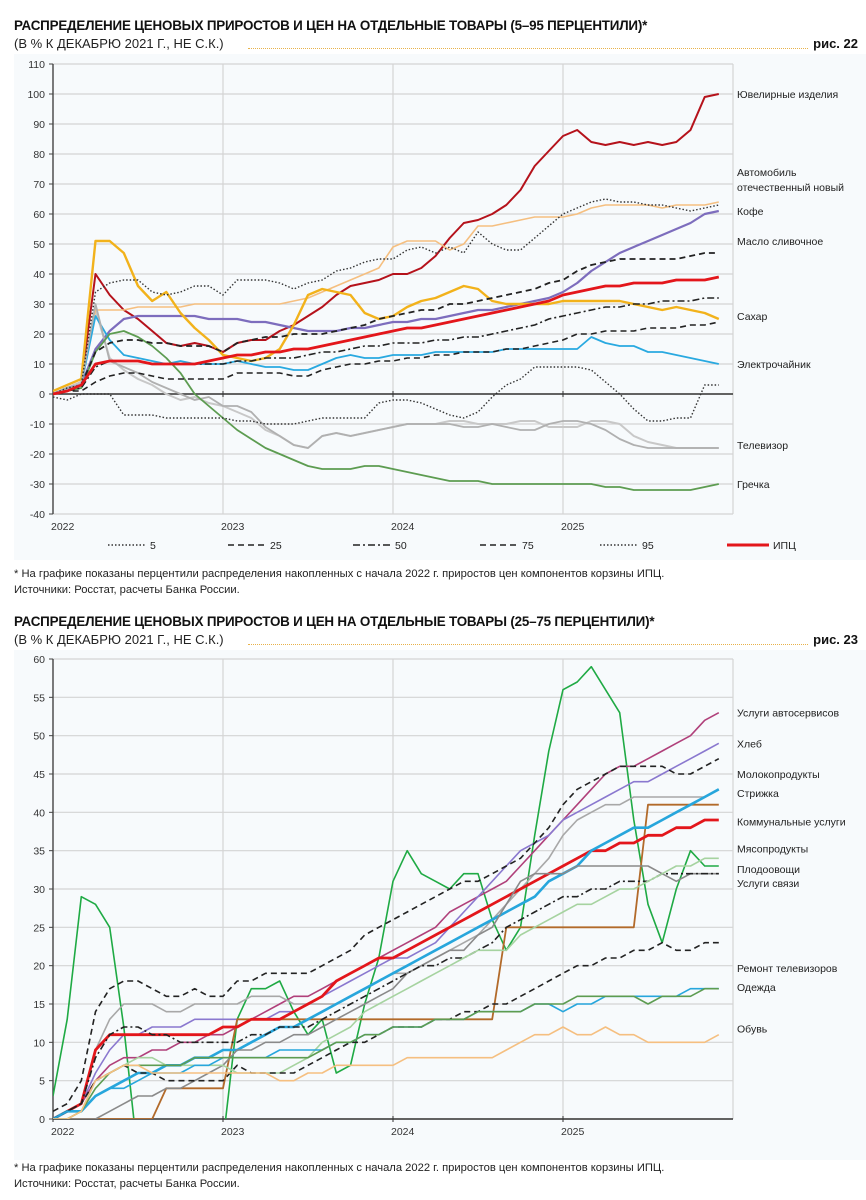  What do you see at coordinates (780, 242) in the screenshot?
I see `series-label-butter: Масло сливочное` at bounding box center [780, 242].